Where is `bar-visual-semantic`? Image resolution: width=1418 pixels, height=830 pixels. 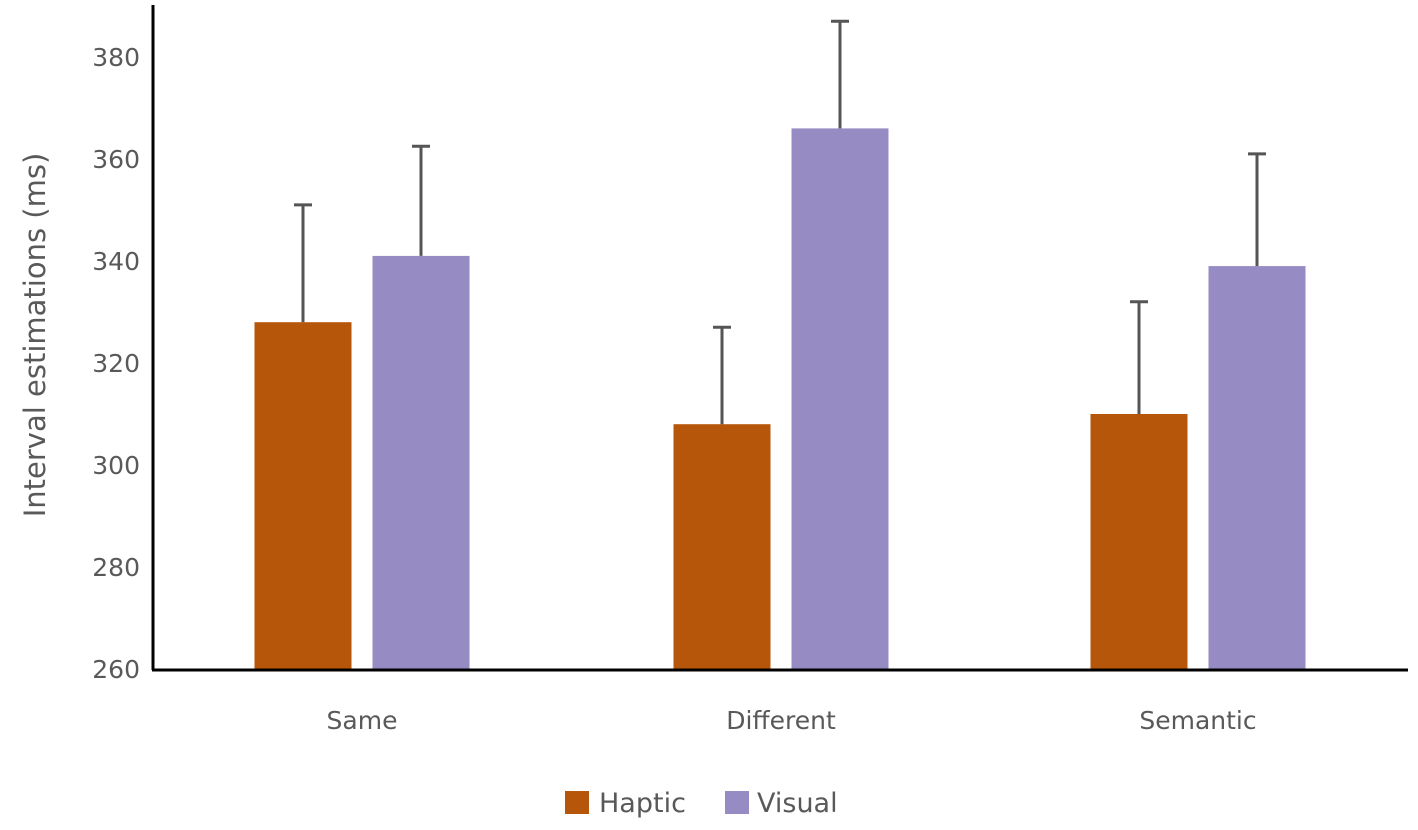
bar-visual-semantic is located at coordinates (1257, 468).